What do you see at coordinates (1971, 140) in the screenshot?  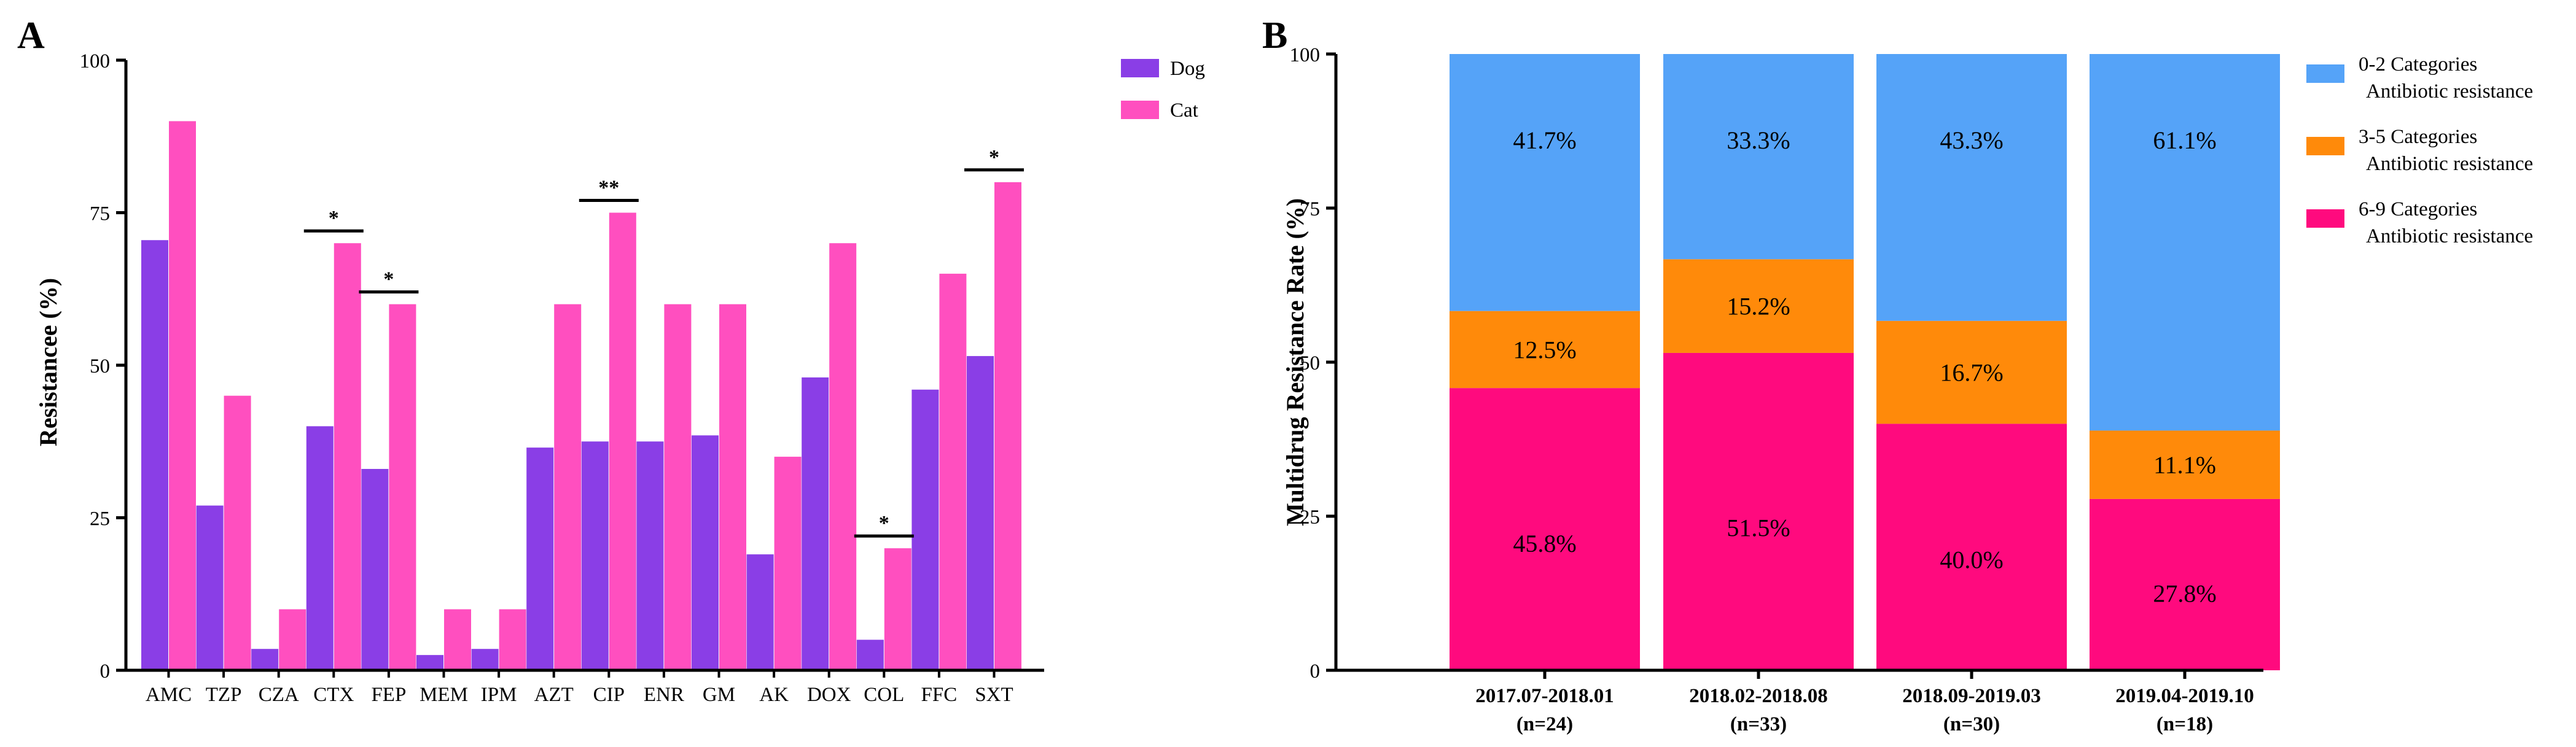 I see `data-label: 43.3%` at bounding box center [1971, 140].